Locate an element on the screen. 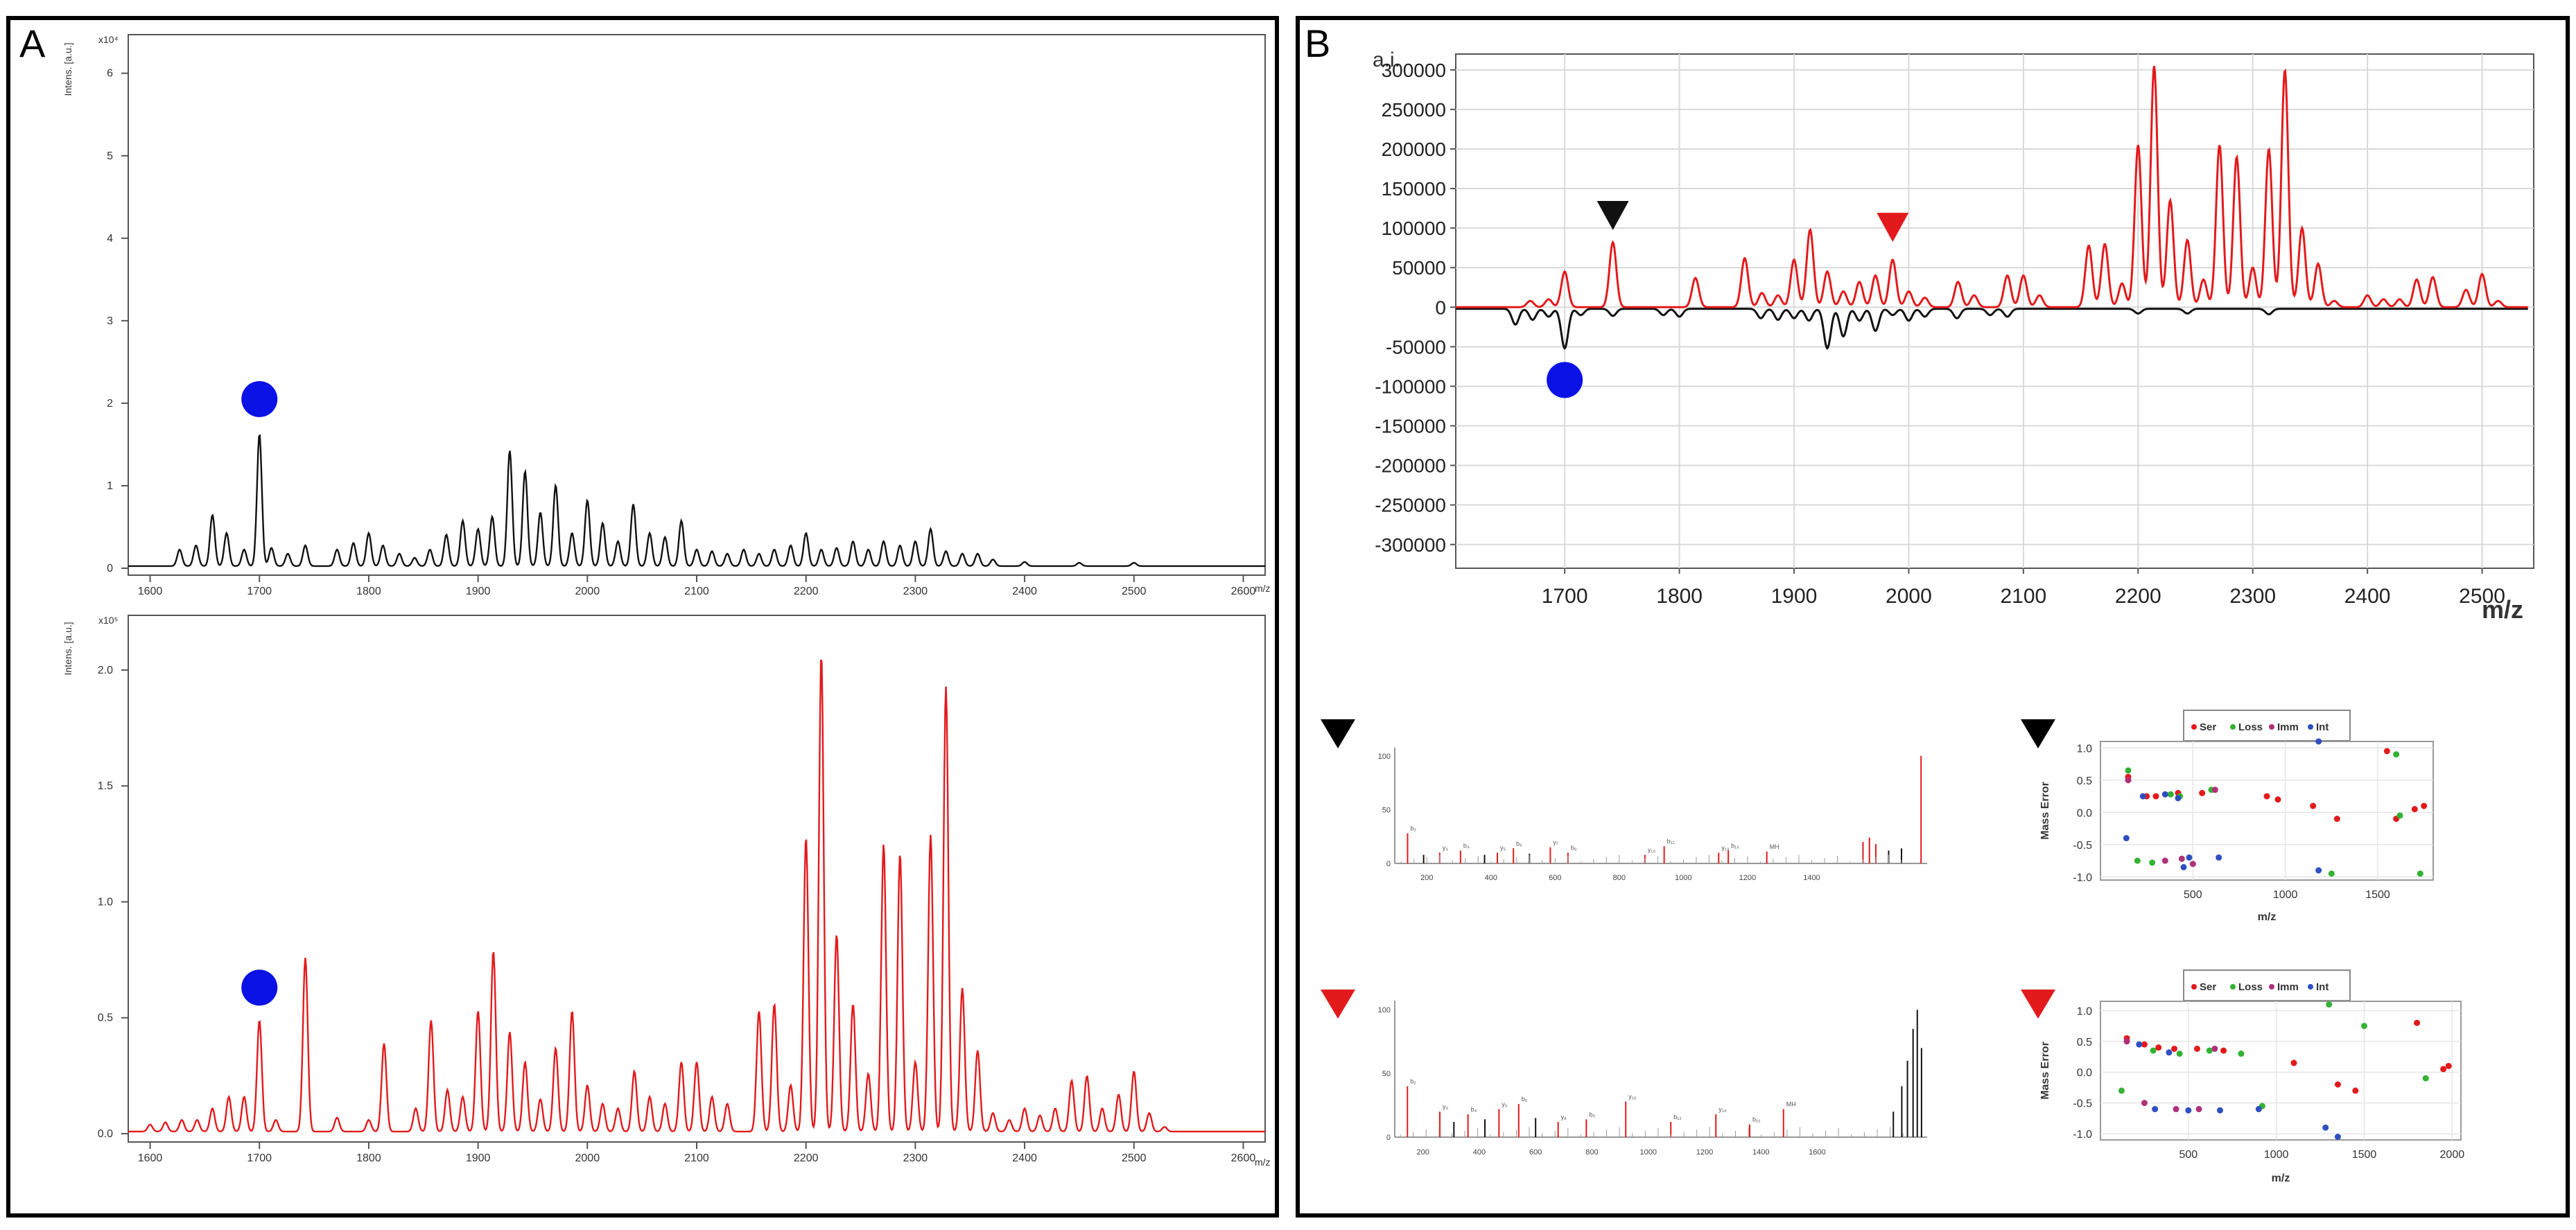  y-tick-label: -150000 is located at coordinates (1410, 426).